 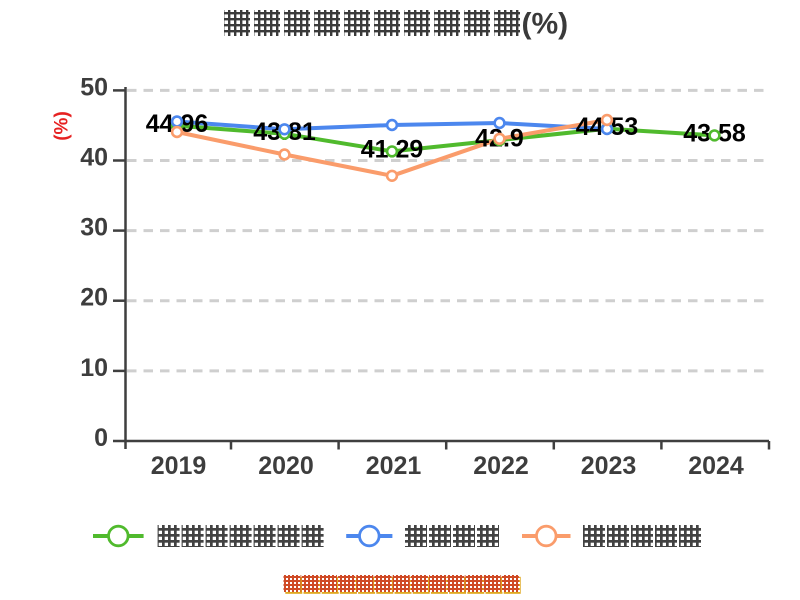 I want to click on svg-text: 50, so click(x=94, y=87).